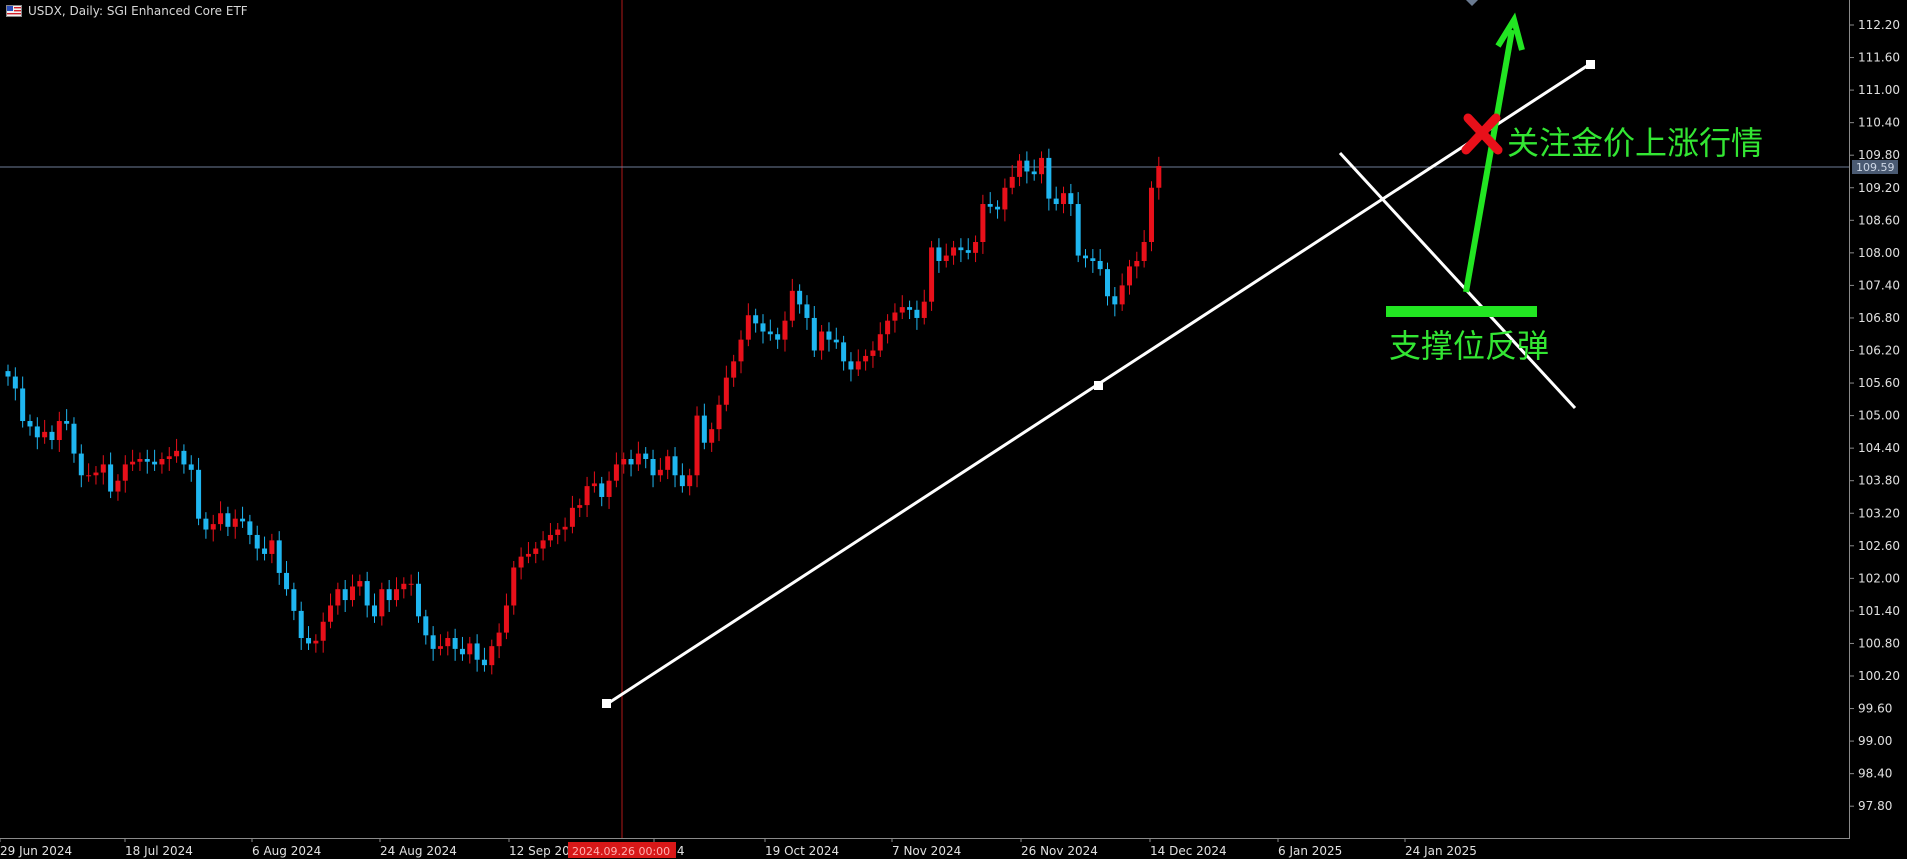 This screenshot has width=1907, height=859. Describe the element at coordinates (1879, 383) in the screenshot. I see `price-axis-label: 105.60` at that location.